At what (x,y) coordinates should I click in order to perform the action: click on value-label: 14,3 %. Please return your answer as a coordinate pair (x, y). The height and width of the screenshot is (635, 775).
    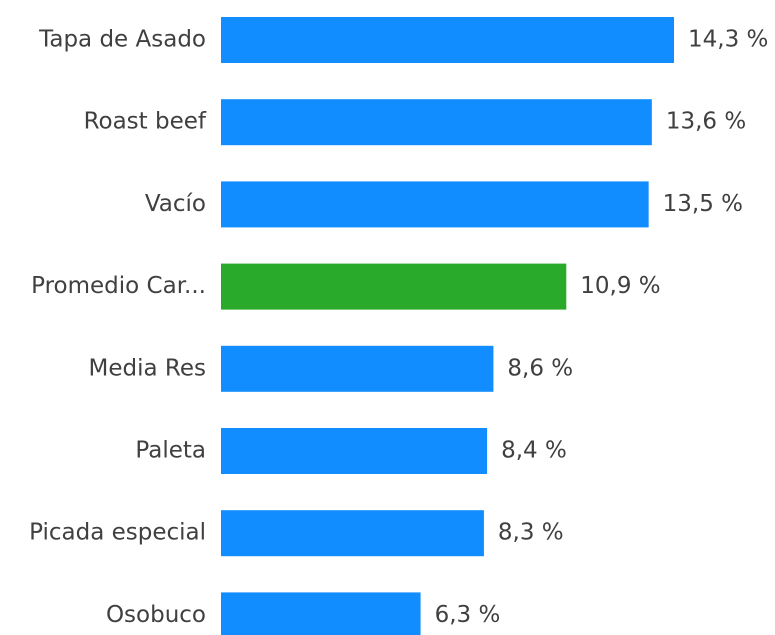
    Looking at the image, I should click on (728, 40).